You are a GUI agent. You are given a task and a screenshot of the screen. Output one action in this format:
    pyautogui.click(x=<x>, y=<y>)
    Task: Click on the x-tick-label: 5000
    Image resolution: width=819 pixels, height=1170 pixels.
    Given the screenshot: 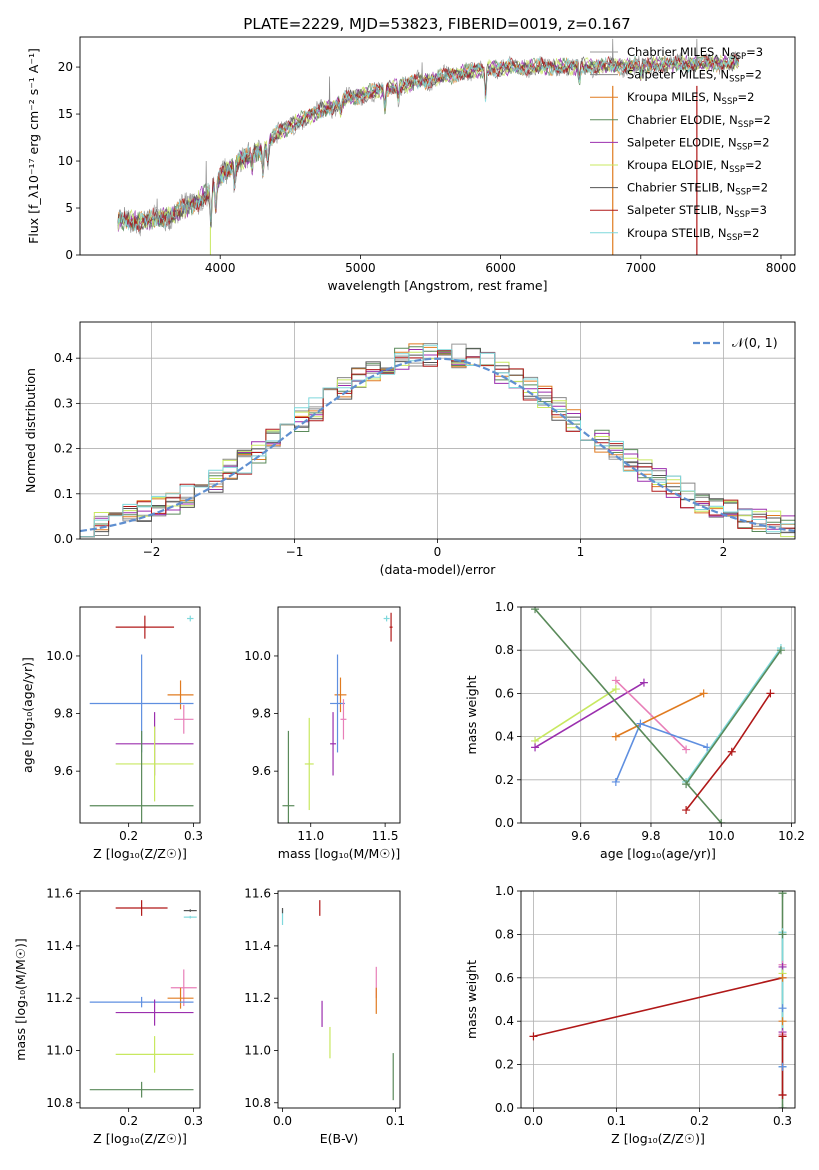 What is the action you would take?
    pyautogui.click(x=360, y=268)
    